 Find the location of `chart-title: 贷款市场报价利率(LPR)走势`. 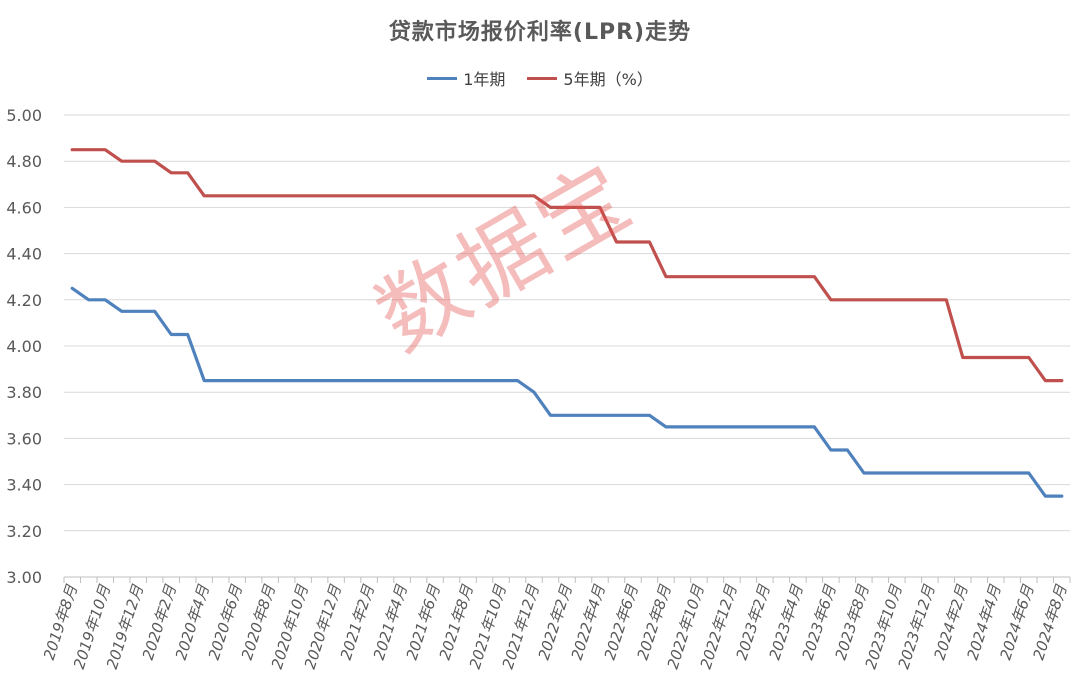

chart-title: 贷款市场报价利率(LPR)走势 is located at coordinates (540, 32).